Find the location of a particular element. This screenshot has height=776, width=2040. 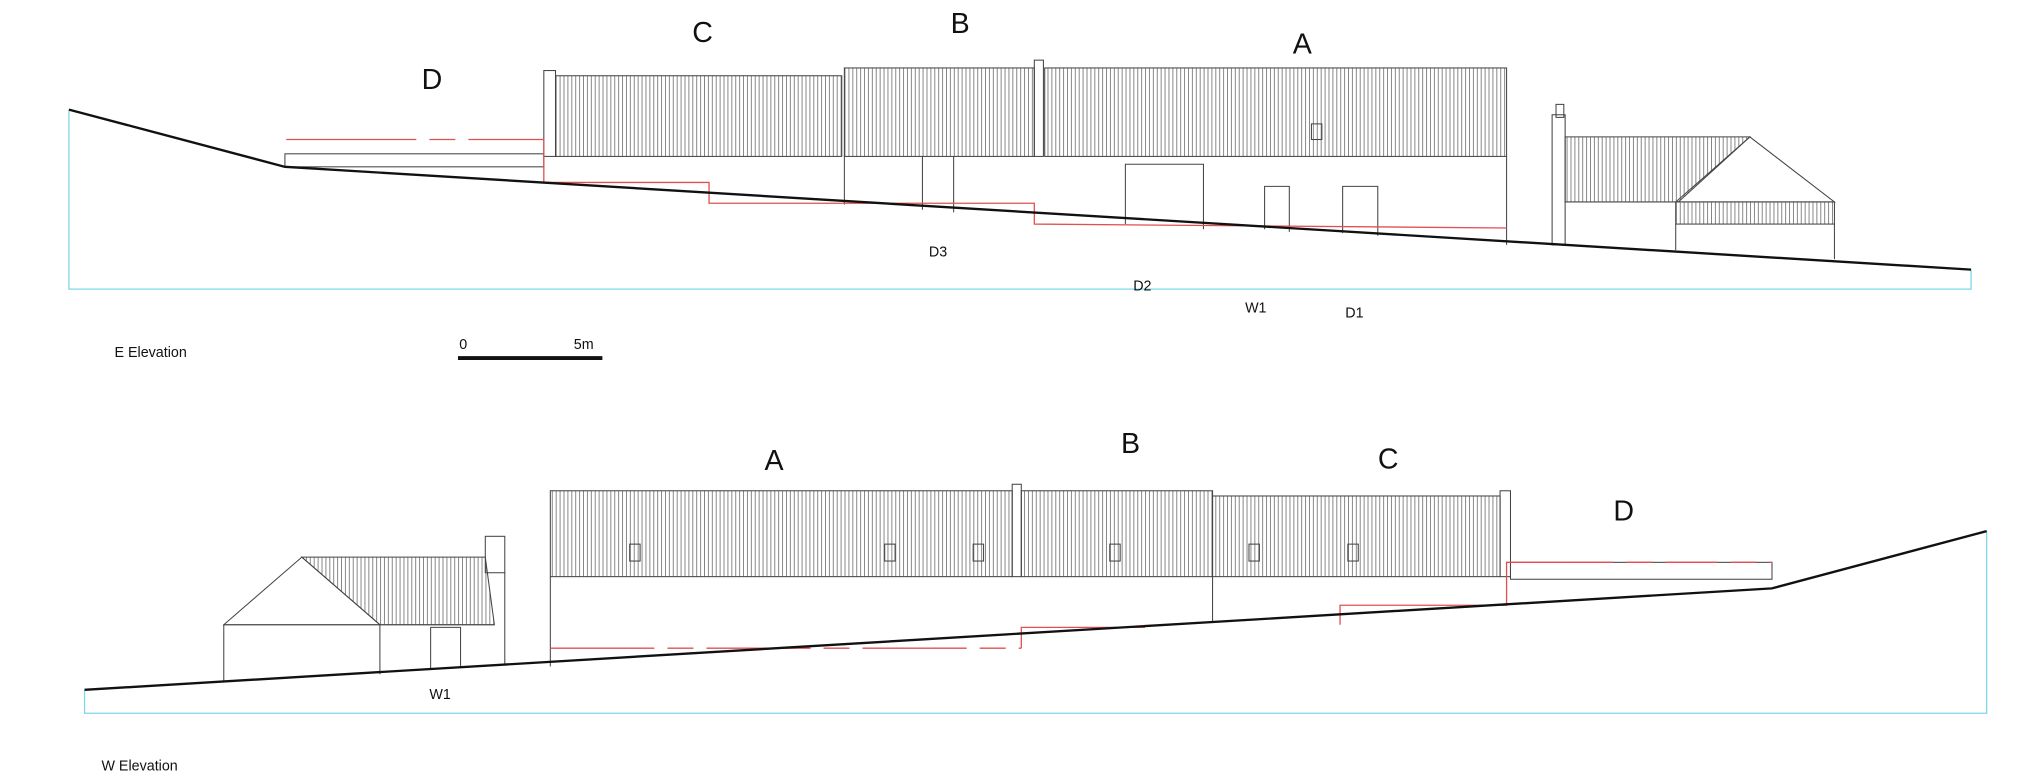

opening-label: D2 is located at coordinates (1142, 286).